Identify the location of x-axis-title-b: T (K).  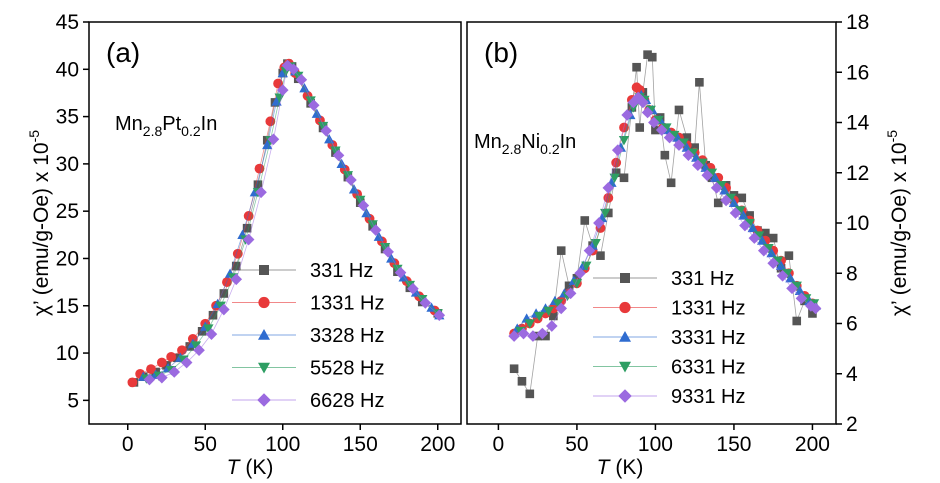
(620, 467).